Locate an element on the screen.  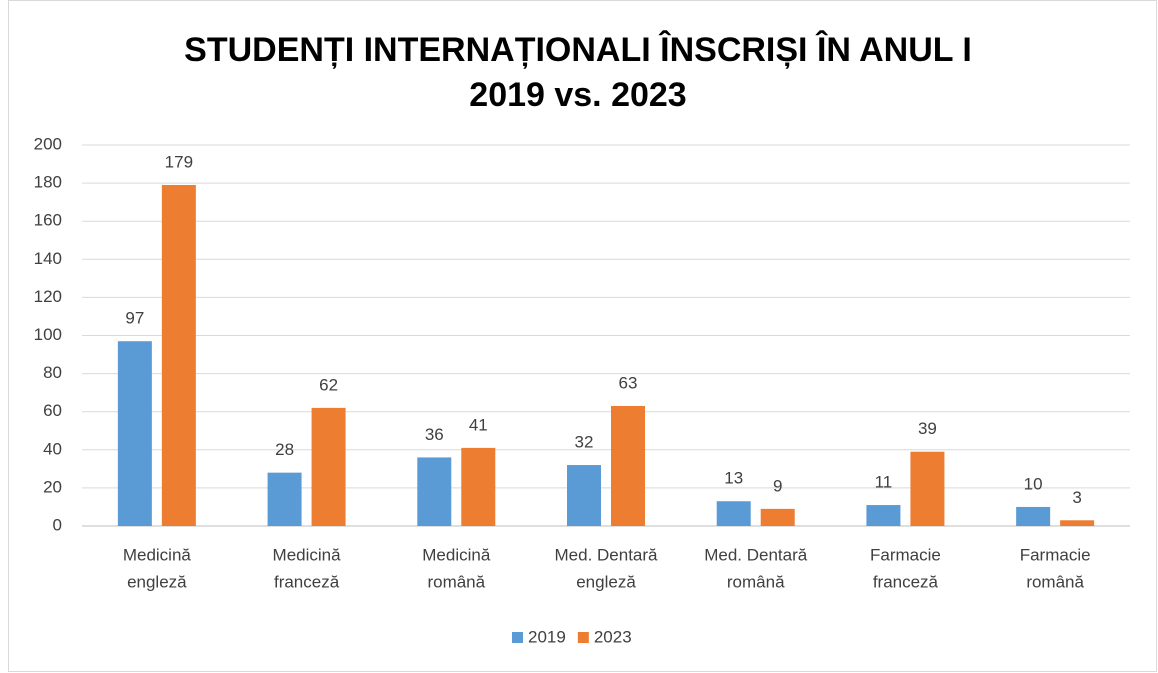
data-label: 179 is located at coordinates (179, 161).